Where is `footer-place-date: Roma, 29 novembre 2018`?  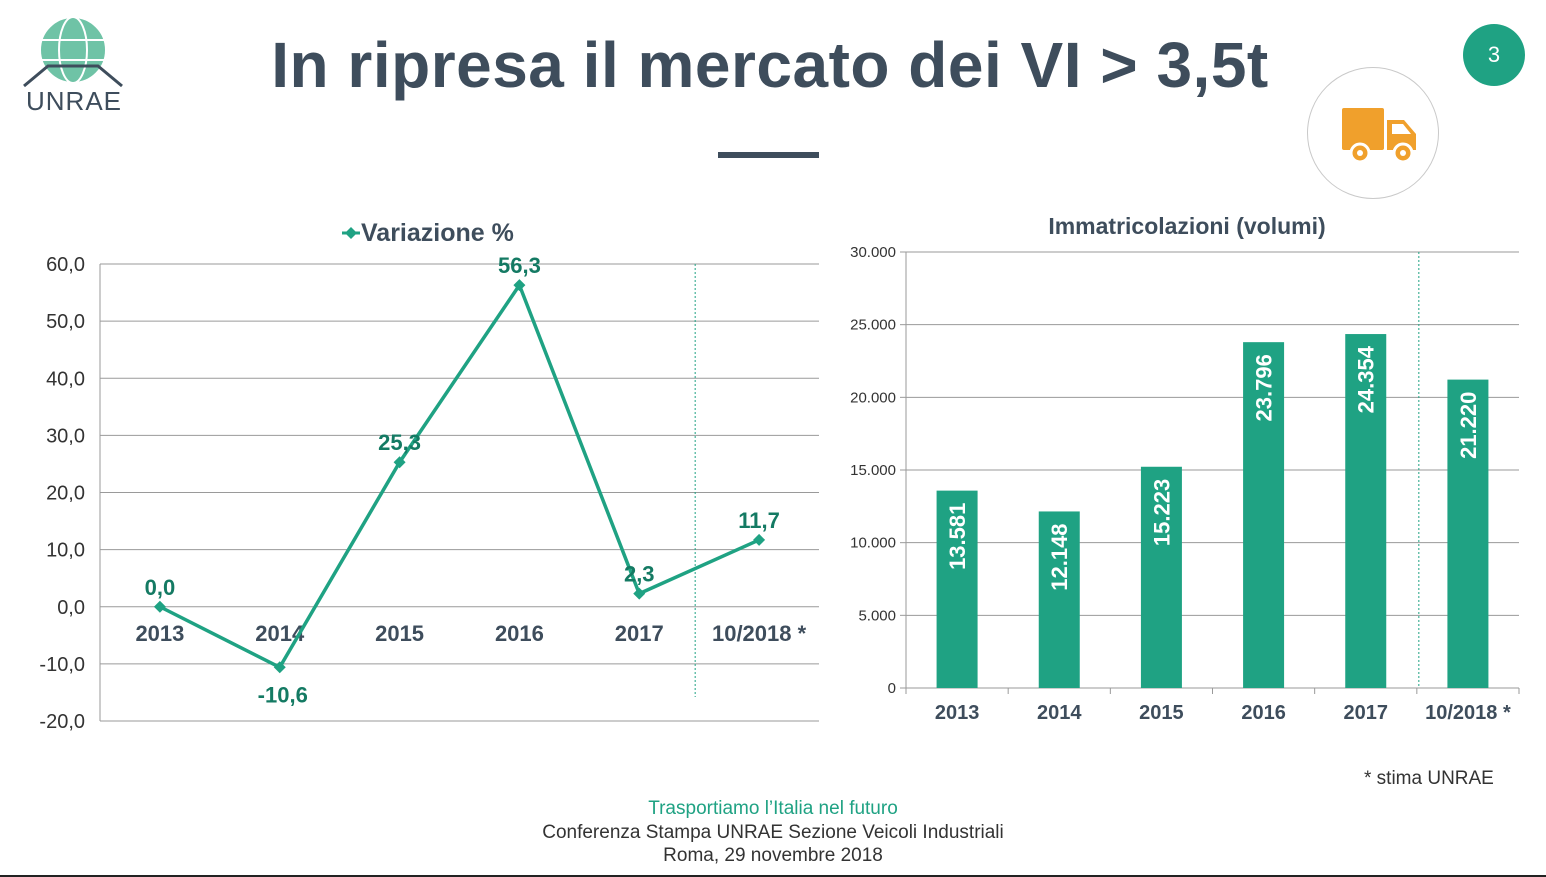 footer-place-date: Roma, 29 novembre 2018 is located at coordinates (773, 855).